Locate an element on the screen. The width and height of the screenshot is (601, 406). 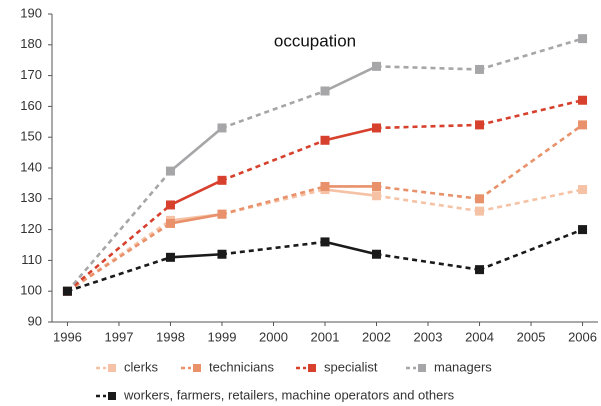
x-tick-label: 2002 is located at coordinates (376, 336).